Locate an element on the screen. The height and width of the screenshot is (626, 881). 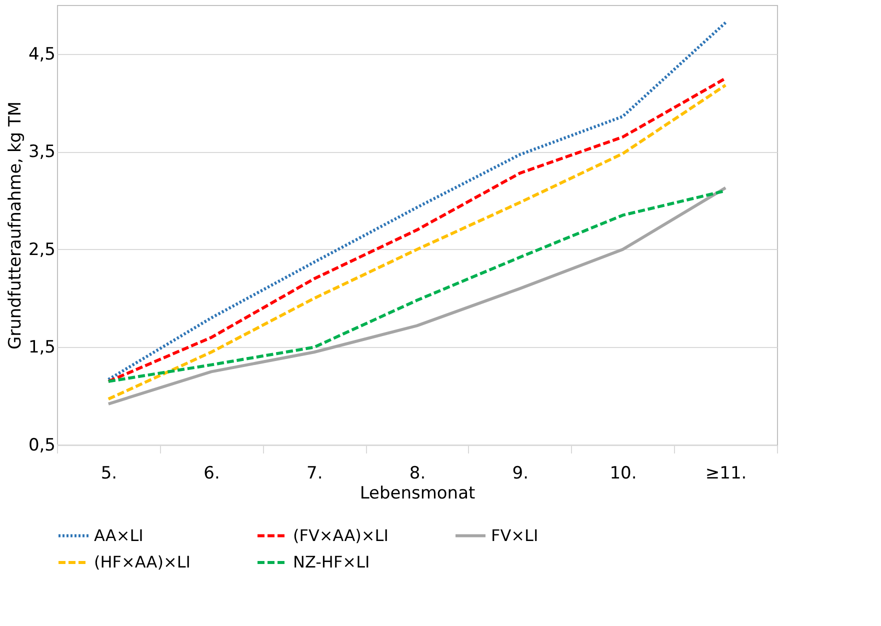
y-tick-label: 2,5 is located at coordinates (42, 250).